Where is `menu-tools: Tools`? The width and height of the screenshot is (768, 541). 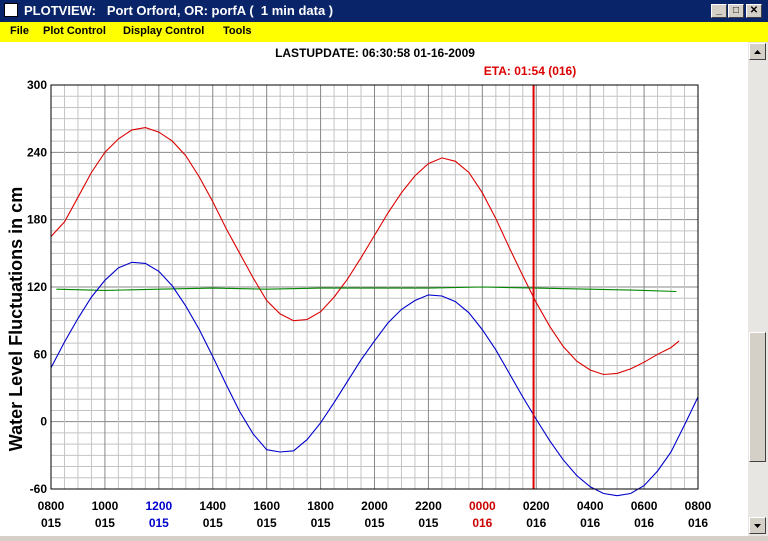
menu-tools: Tools is located at coordinates (237, 31).